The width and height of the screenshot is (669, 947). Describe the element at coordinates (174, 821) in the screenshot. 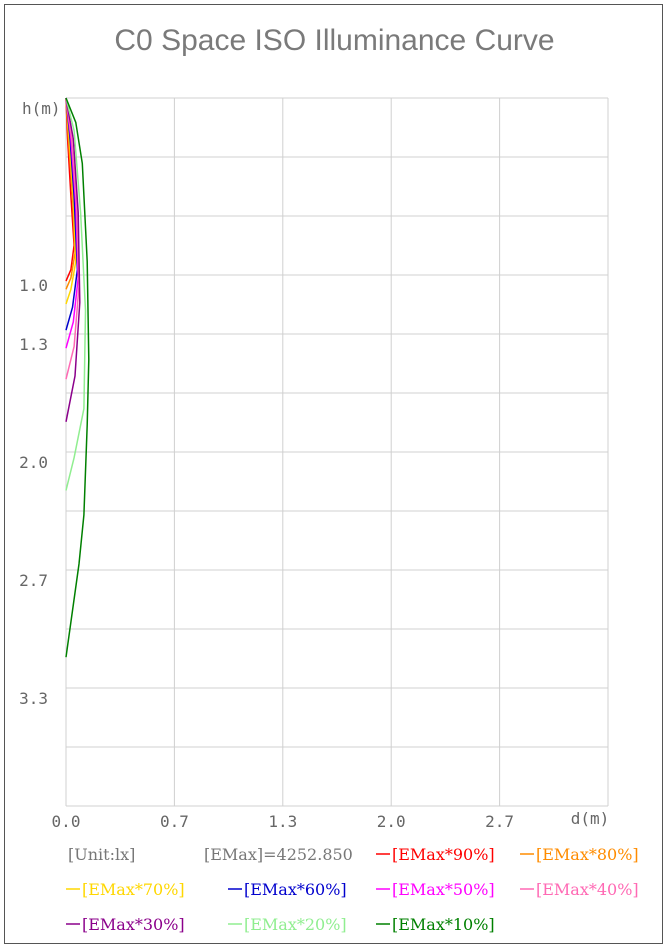

I see `x-tick-label: 0.7` at that location.